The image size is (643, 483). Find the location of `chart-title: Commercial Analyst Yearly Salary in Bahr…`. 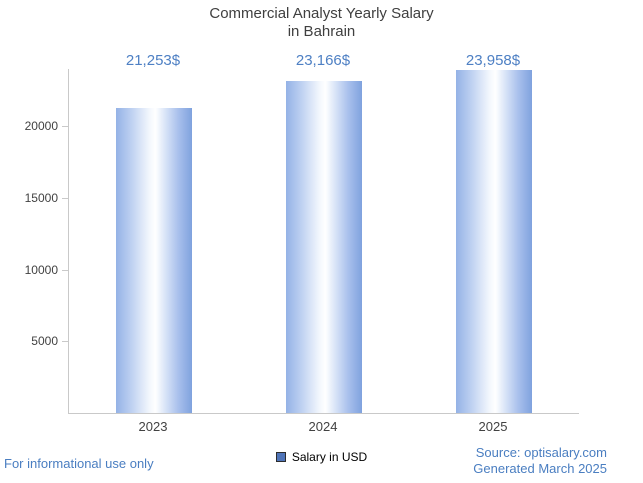

chart-title: Commercial Analyst Yearly Salary in Bahr… is located at coordinates (321, 22).